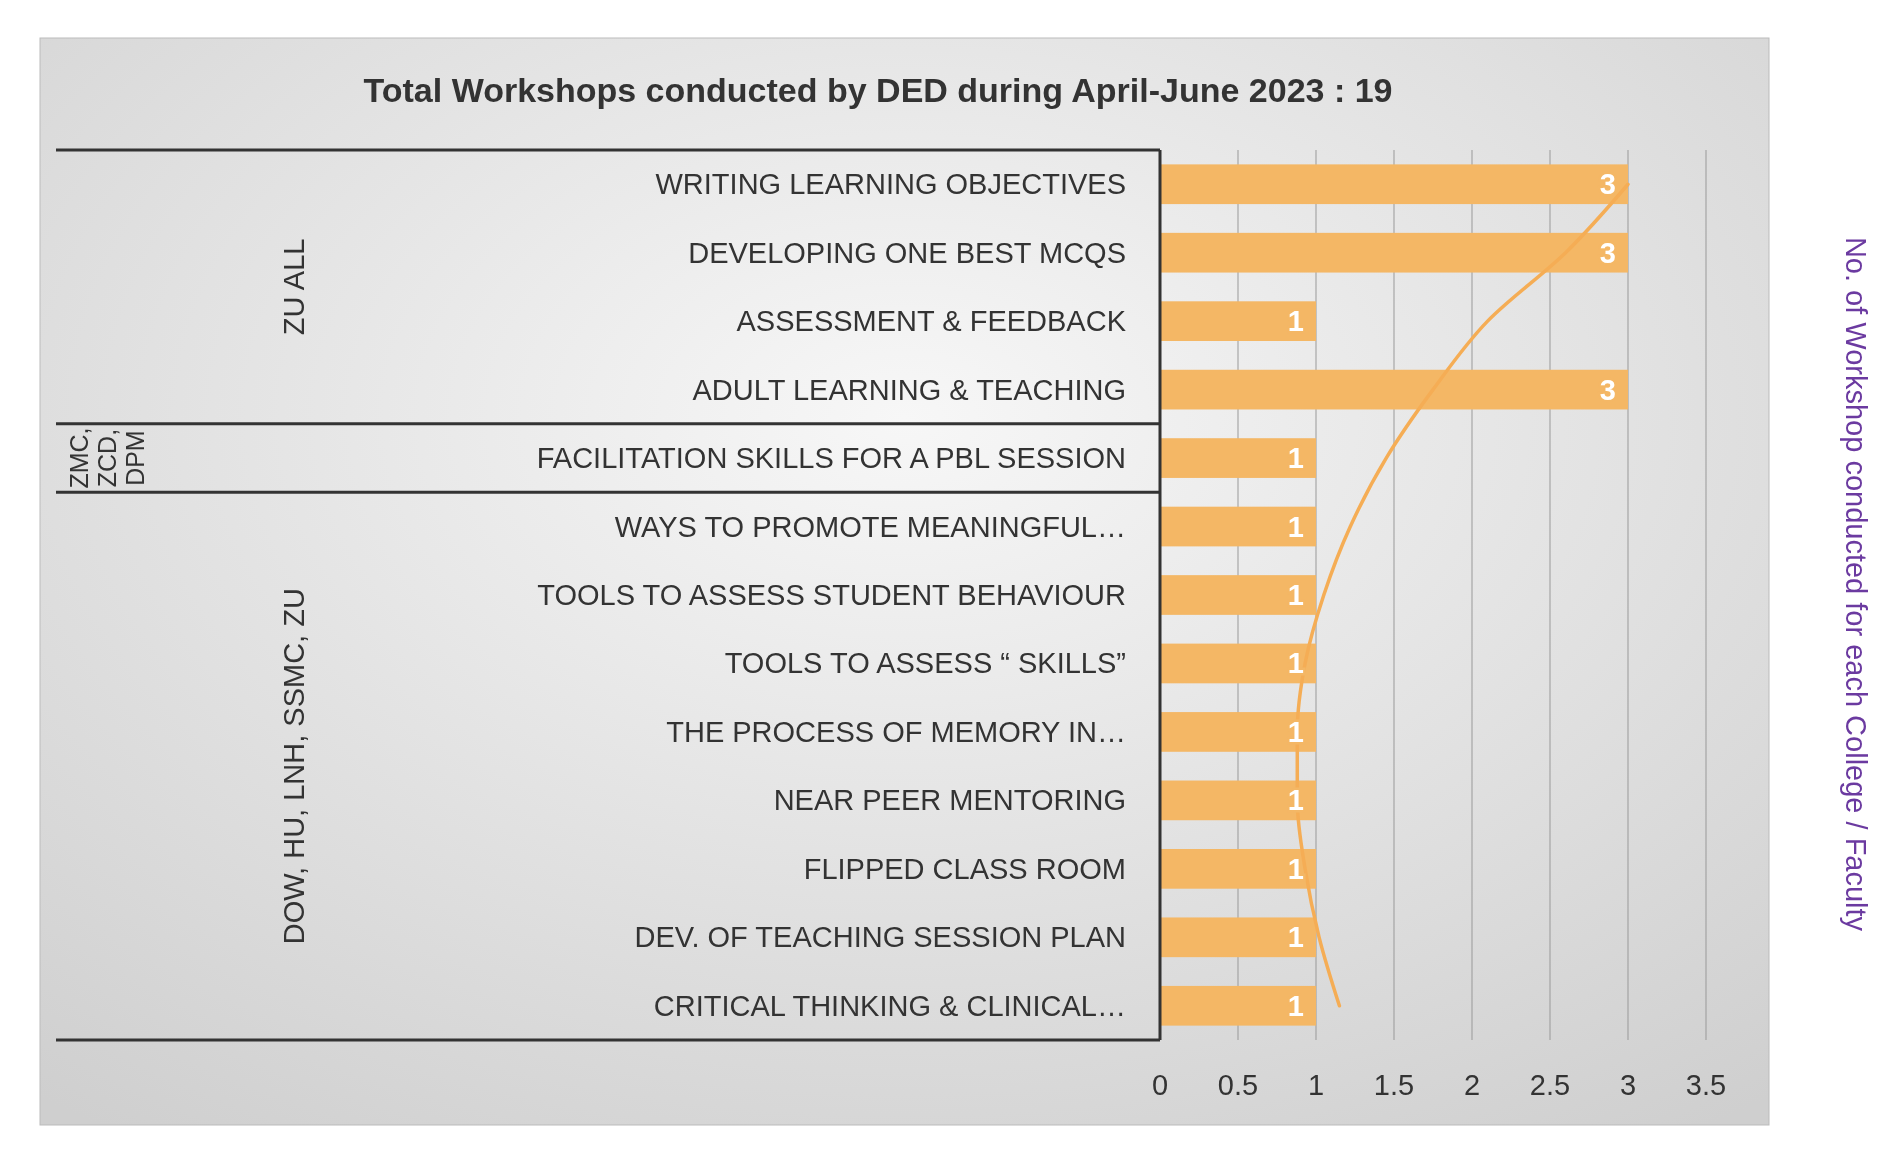 The height and width of the screenshot is (1154, 1902). What do you see at coordinates (1472, 1085) in the screenshot?
I see `x-tick-label: 2` at bounding box center [1472, 1085].